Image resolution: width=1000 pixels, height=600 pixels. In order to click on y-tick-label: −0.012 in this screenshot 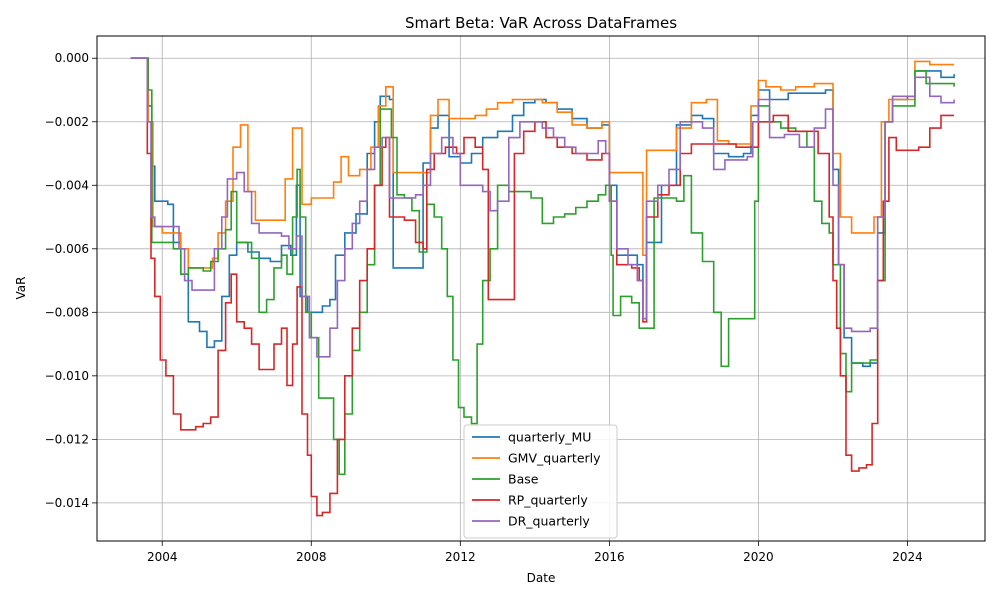, I will do `click(67, 439)`.